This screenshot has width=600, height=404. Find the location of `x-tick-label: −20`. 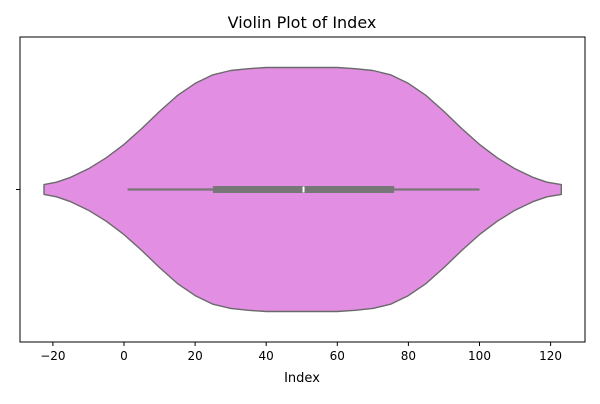

x-tick-label: −20 is located at coordinates (52, 356).